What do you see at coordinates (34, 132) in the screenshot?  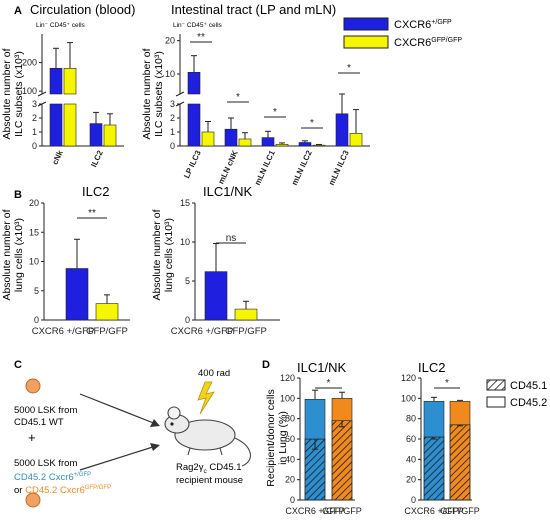 I see `blood-ytick-label: 1` at bounding box center [34, 132].